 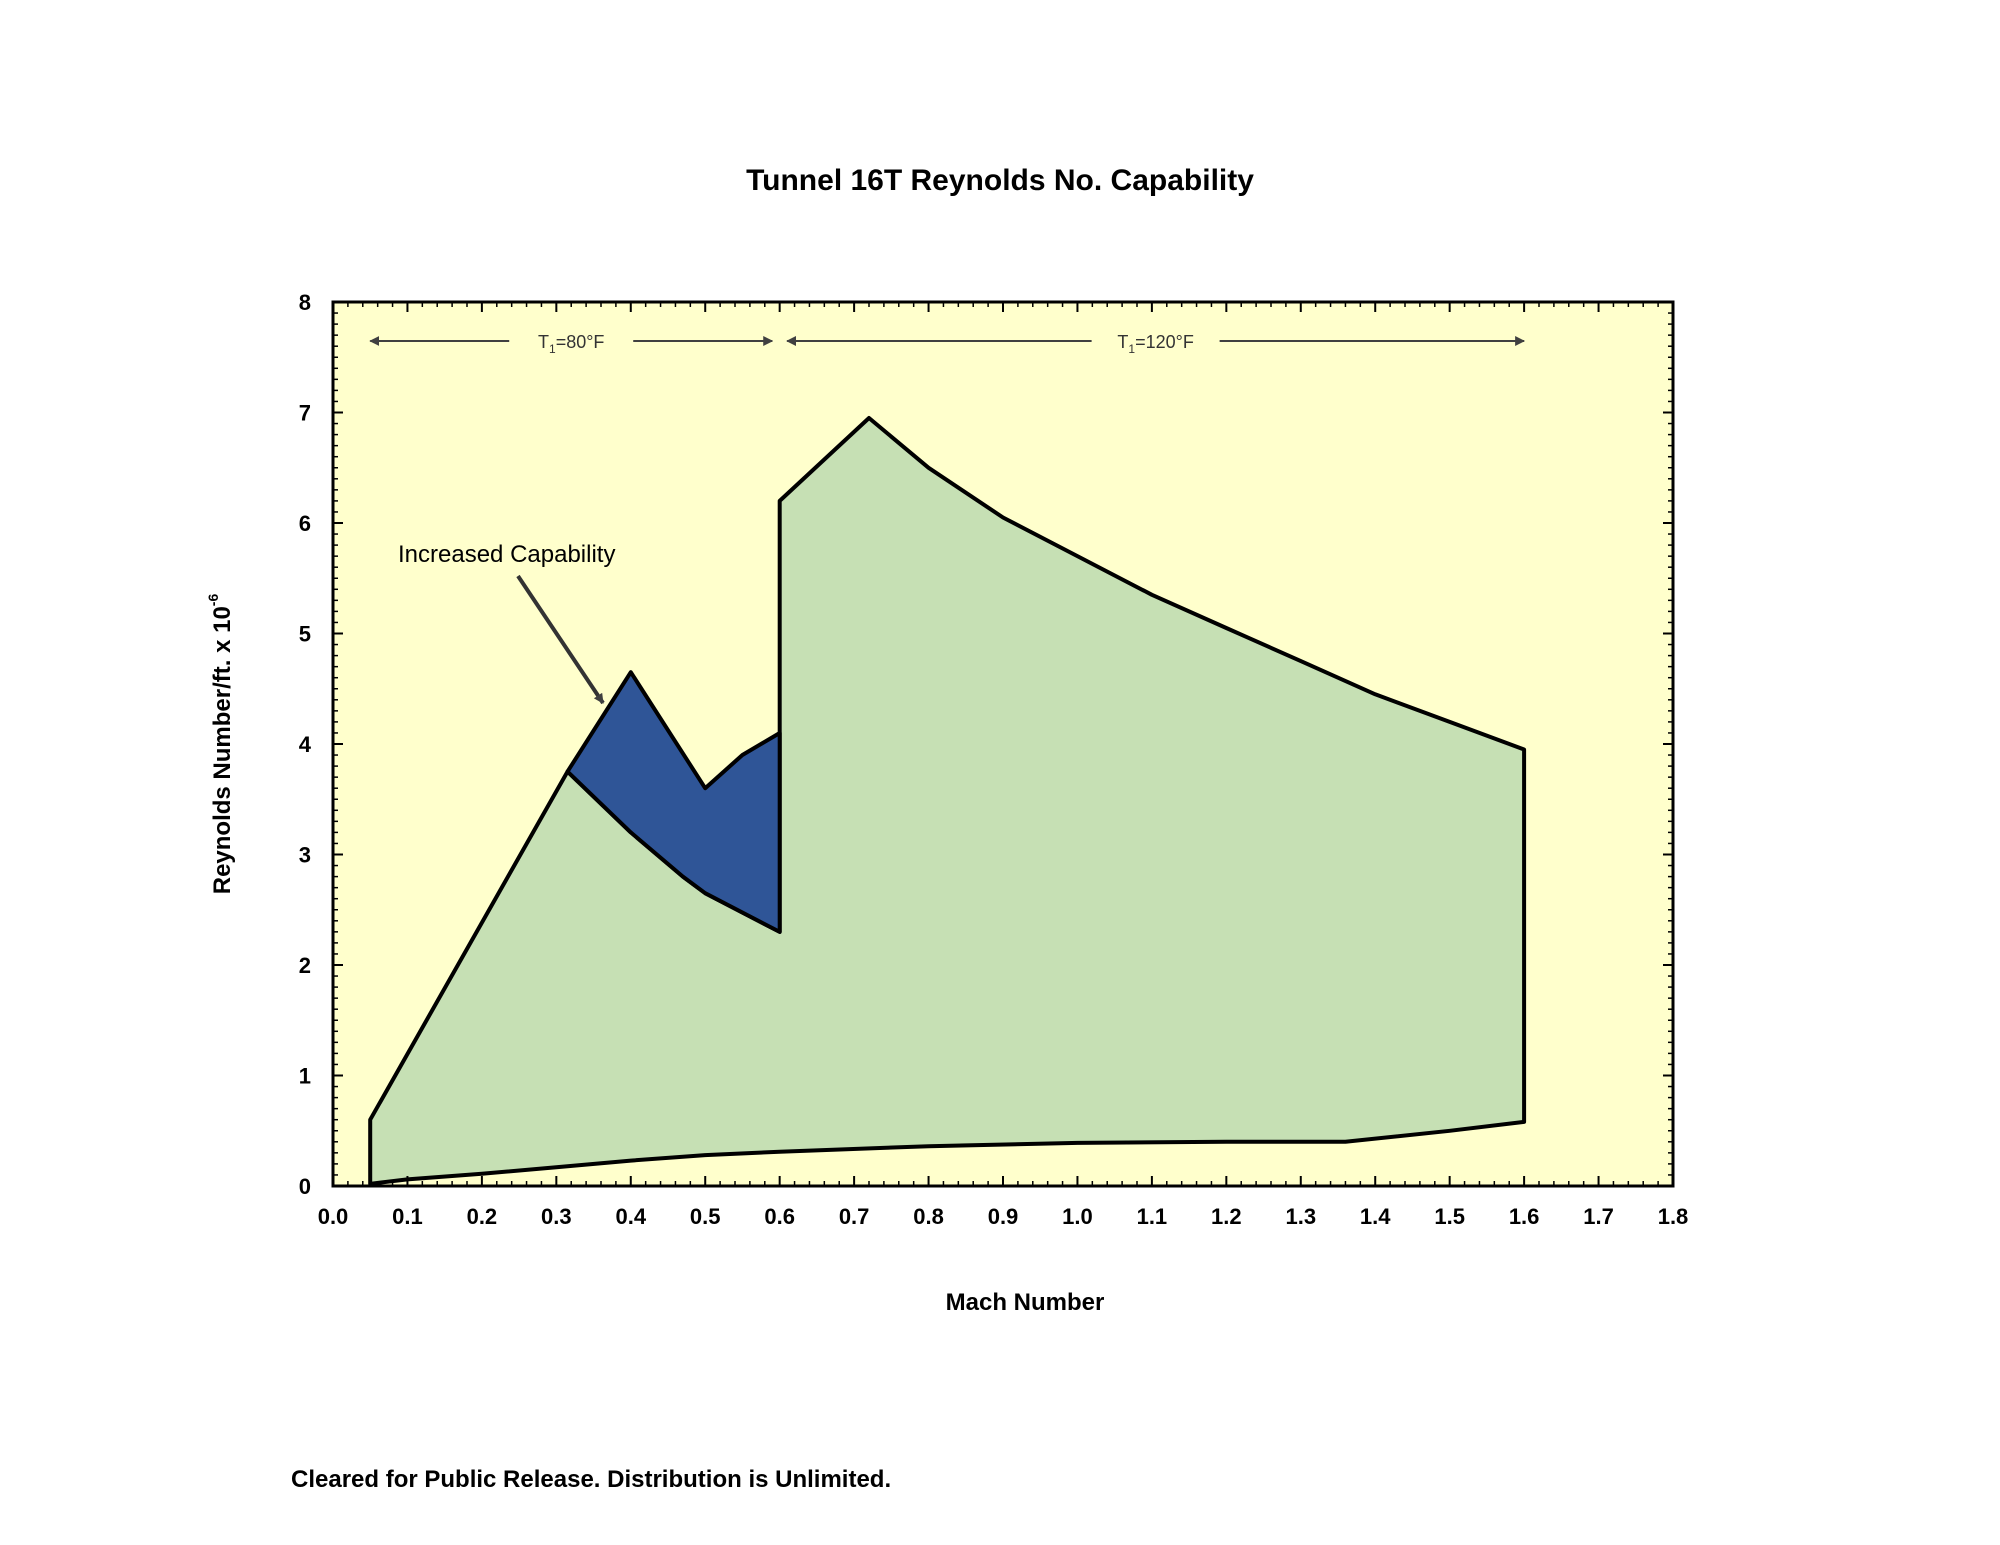 I want to click on x-tick-label: 0.6, so click(x=779, y=1216).